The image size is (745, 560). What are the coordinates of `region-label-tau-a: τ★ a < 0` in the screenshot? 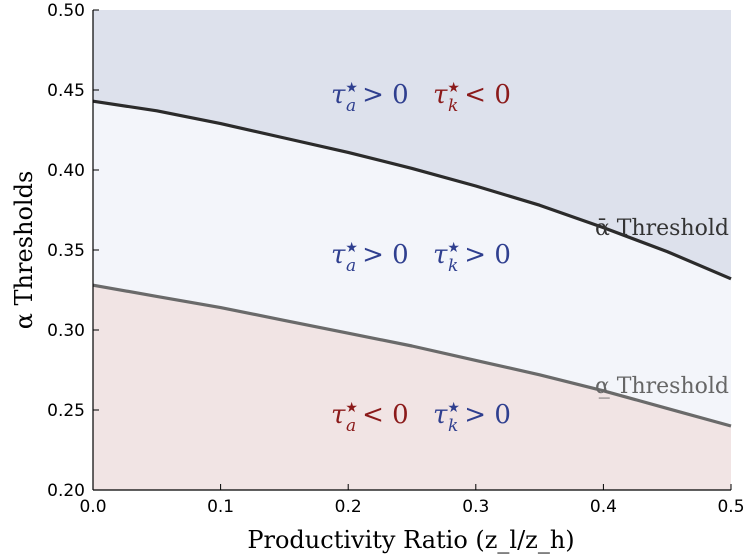 It's located at (370, 418).